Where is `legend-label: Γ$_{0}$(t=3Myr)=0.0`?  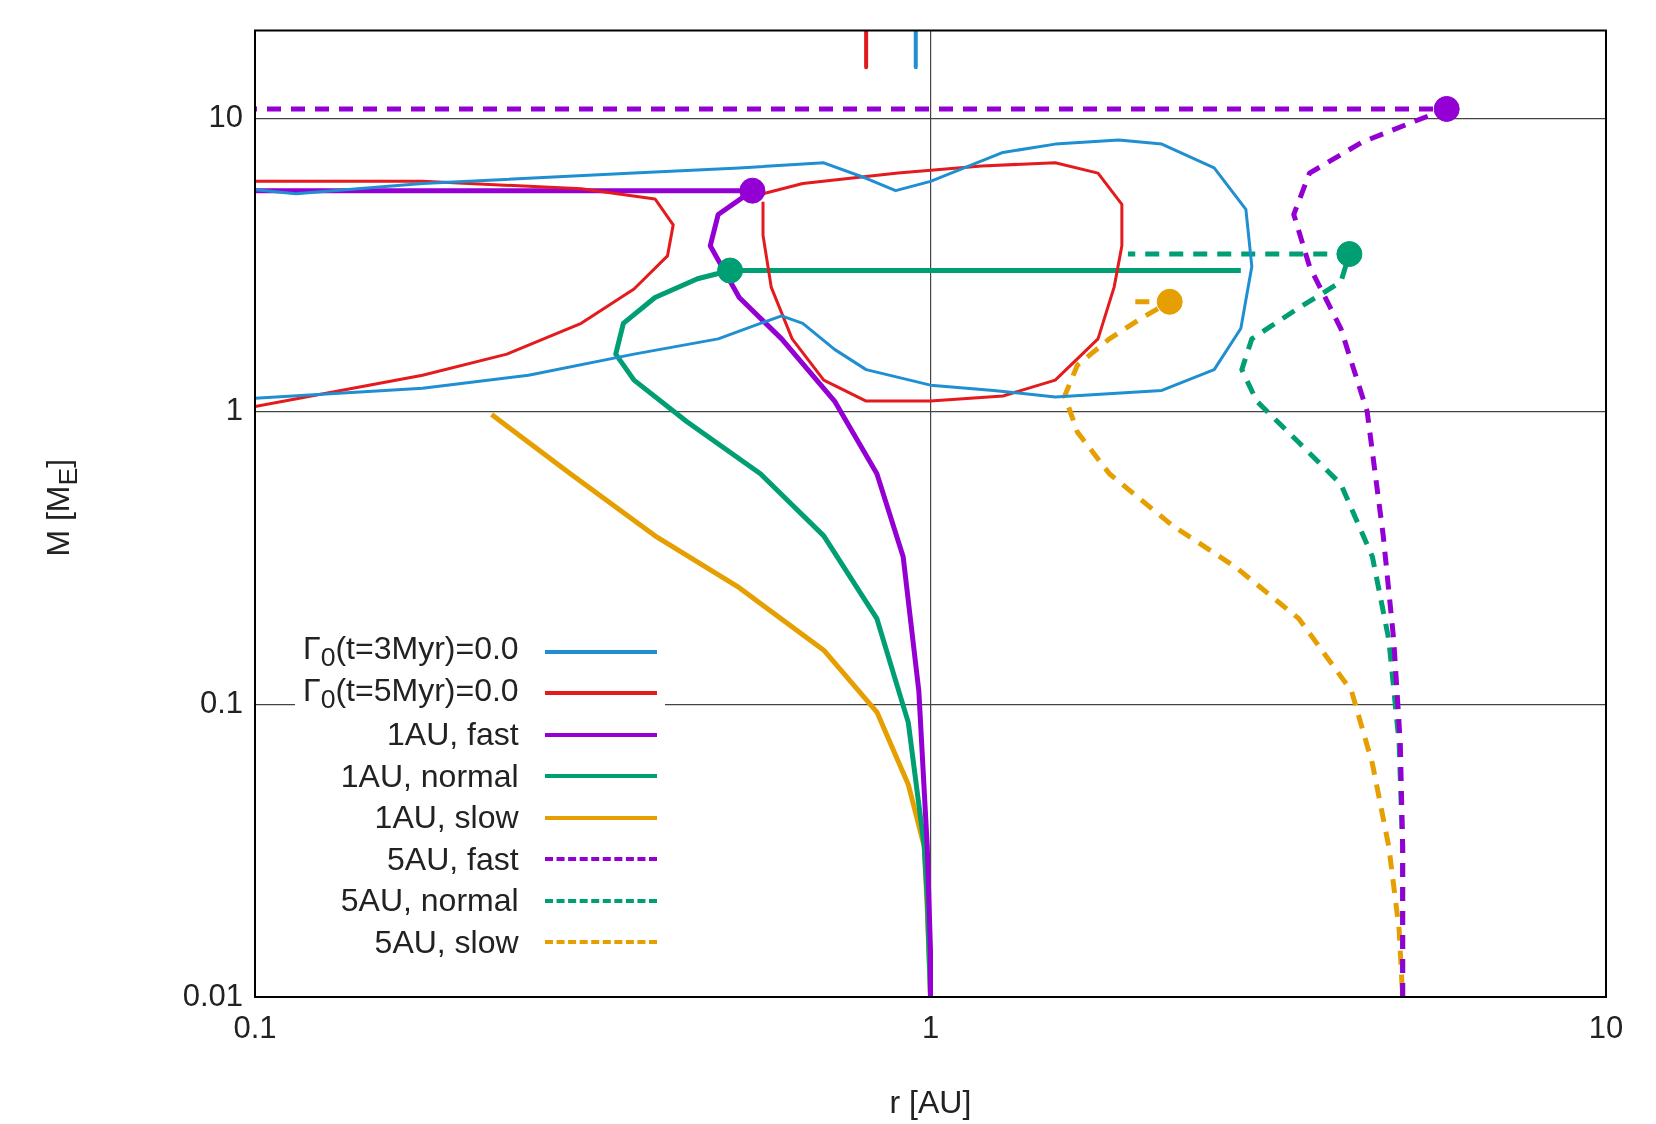 legend-label: Γ$_{0}$(t=3Myr)=0.0 is located at coordinates (411, 652).